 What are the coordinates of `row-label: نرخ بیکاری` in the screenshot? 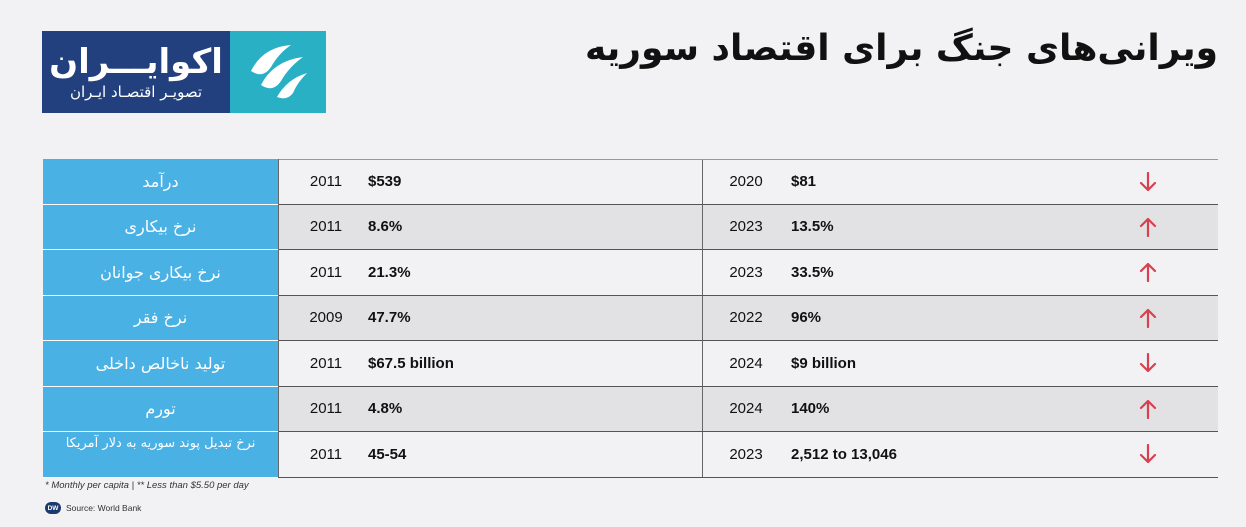 It's located at (160, 227).